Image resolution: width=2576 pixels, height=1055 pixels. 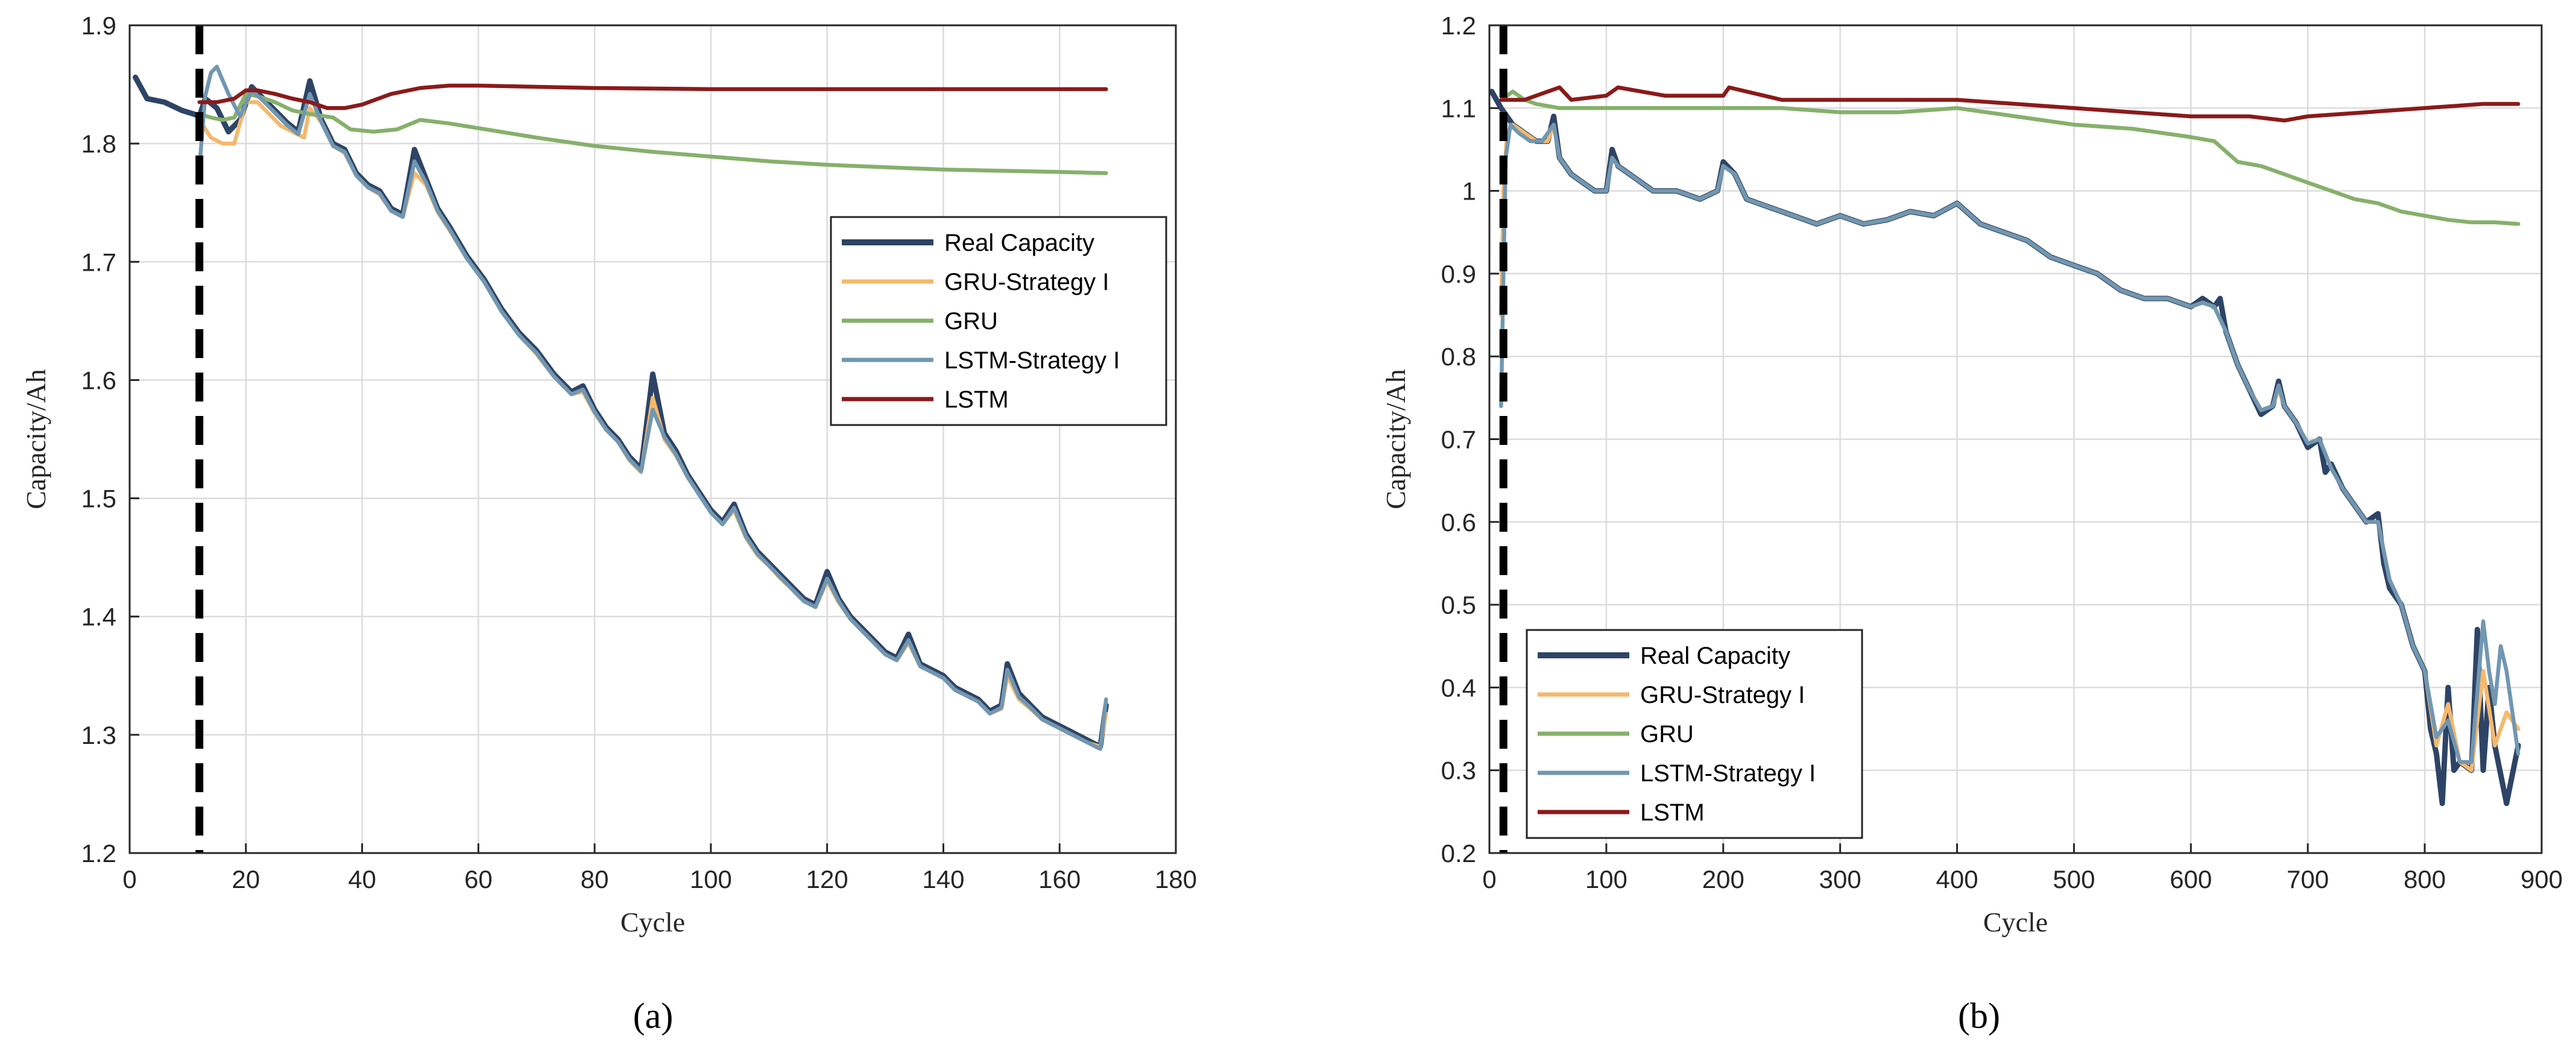 What do you see at coordinates (1458, 605) in the screenshot?
I see `y-tick-label: 0.5` at bounding box center [1458, 605].